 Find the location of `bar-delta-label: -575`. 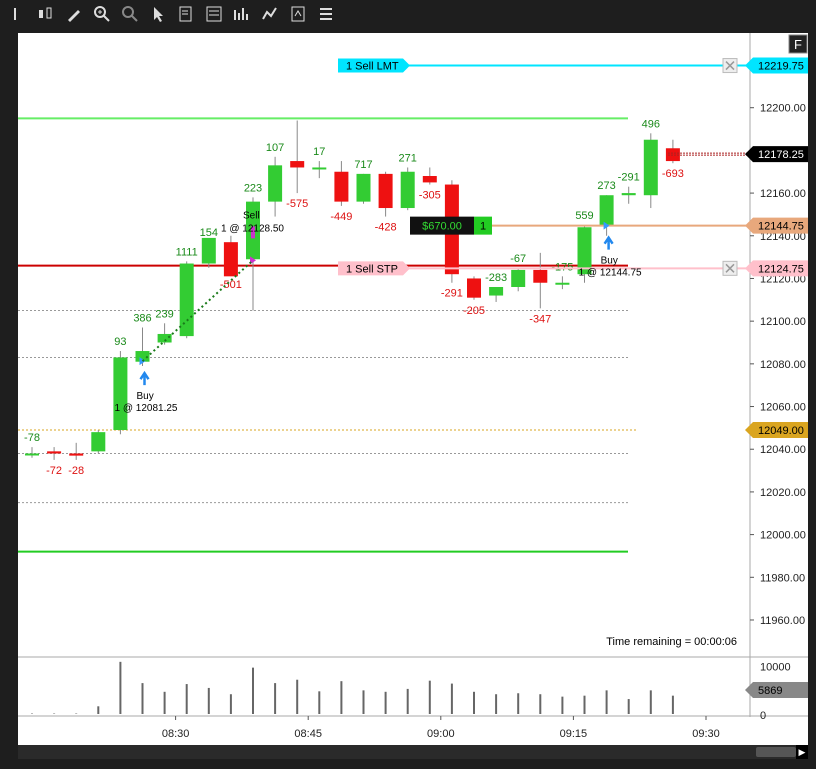

bar-delta-label: -575 is located at coordinates (297, 204).